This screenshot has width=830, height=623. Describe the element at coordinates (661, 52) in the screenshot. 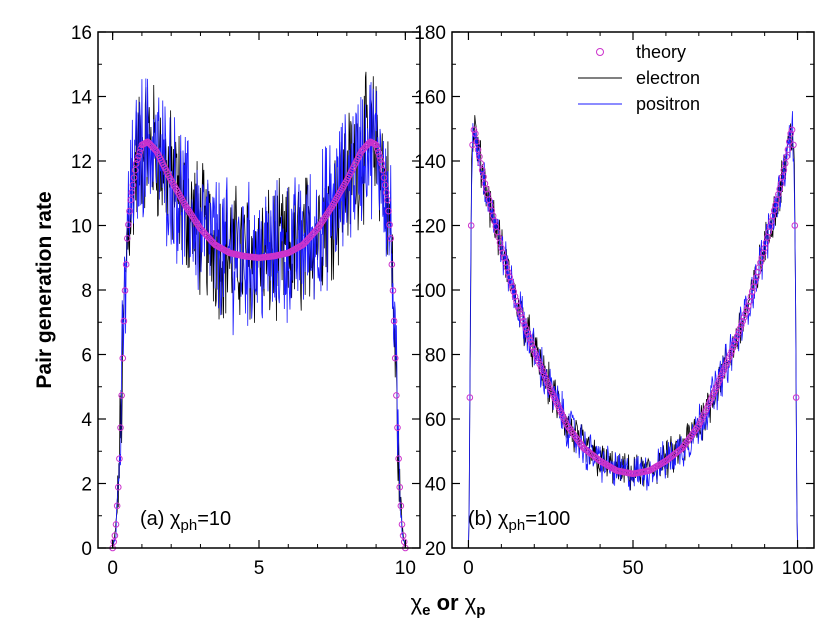

I see `legend-theory-label: theory` at that location.